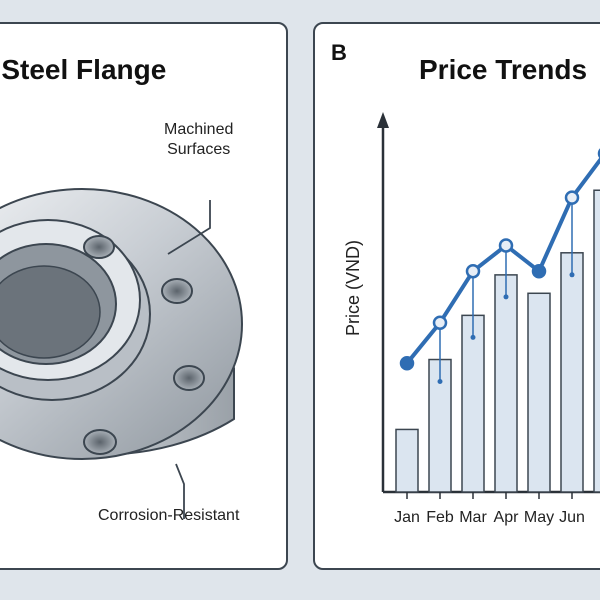 The image size is (600, 600). What do you see at coordinates (539, 517) in the screenshot?
I see `x-tick-label-may: May` at bounding box center [539, 517].